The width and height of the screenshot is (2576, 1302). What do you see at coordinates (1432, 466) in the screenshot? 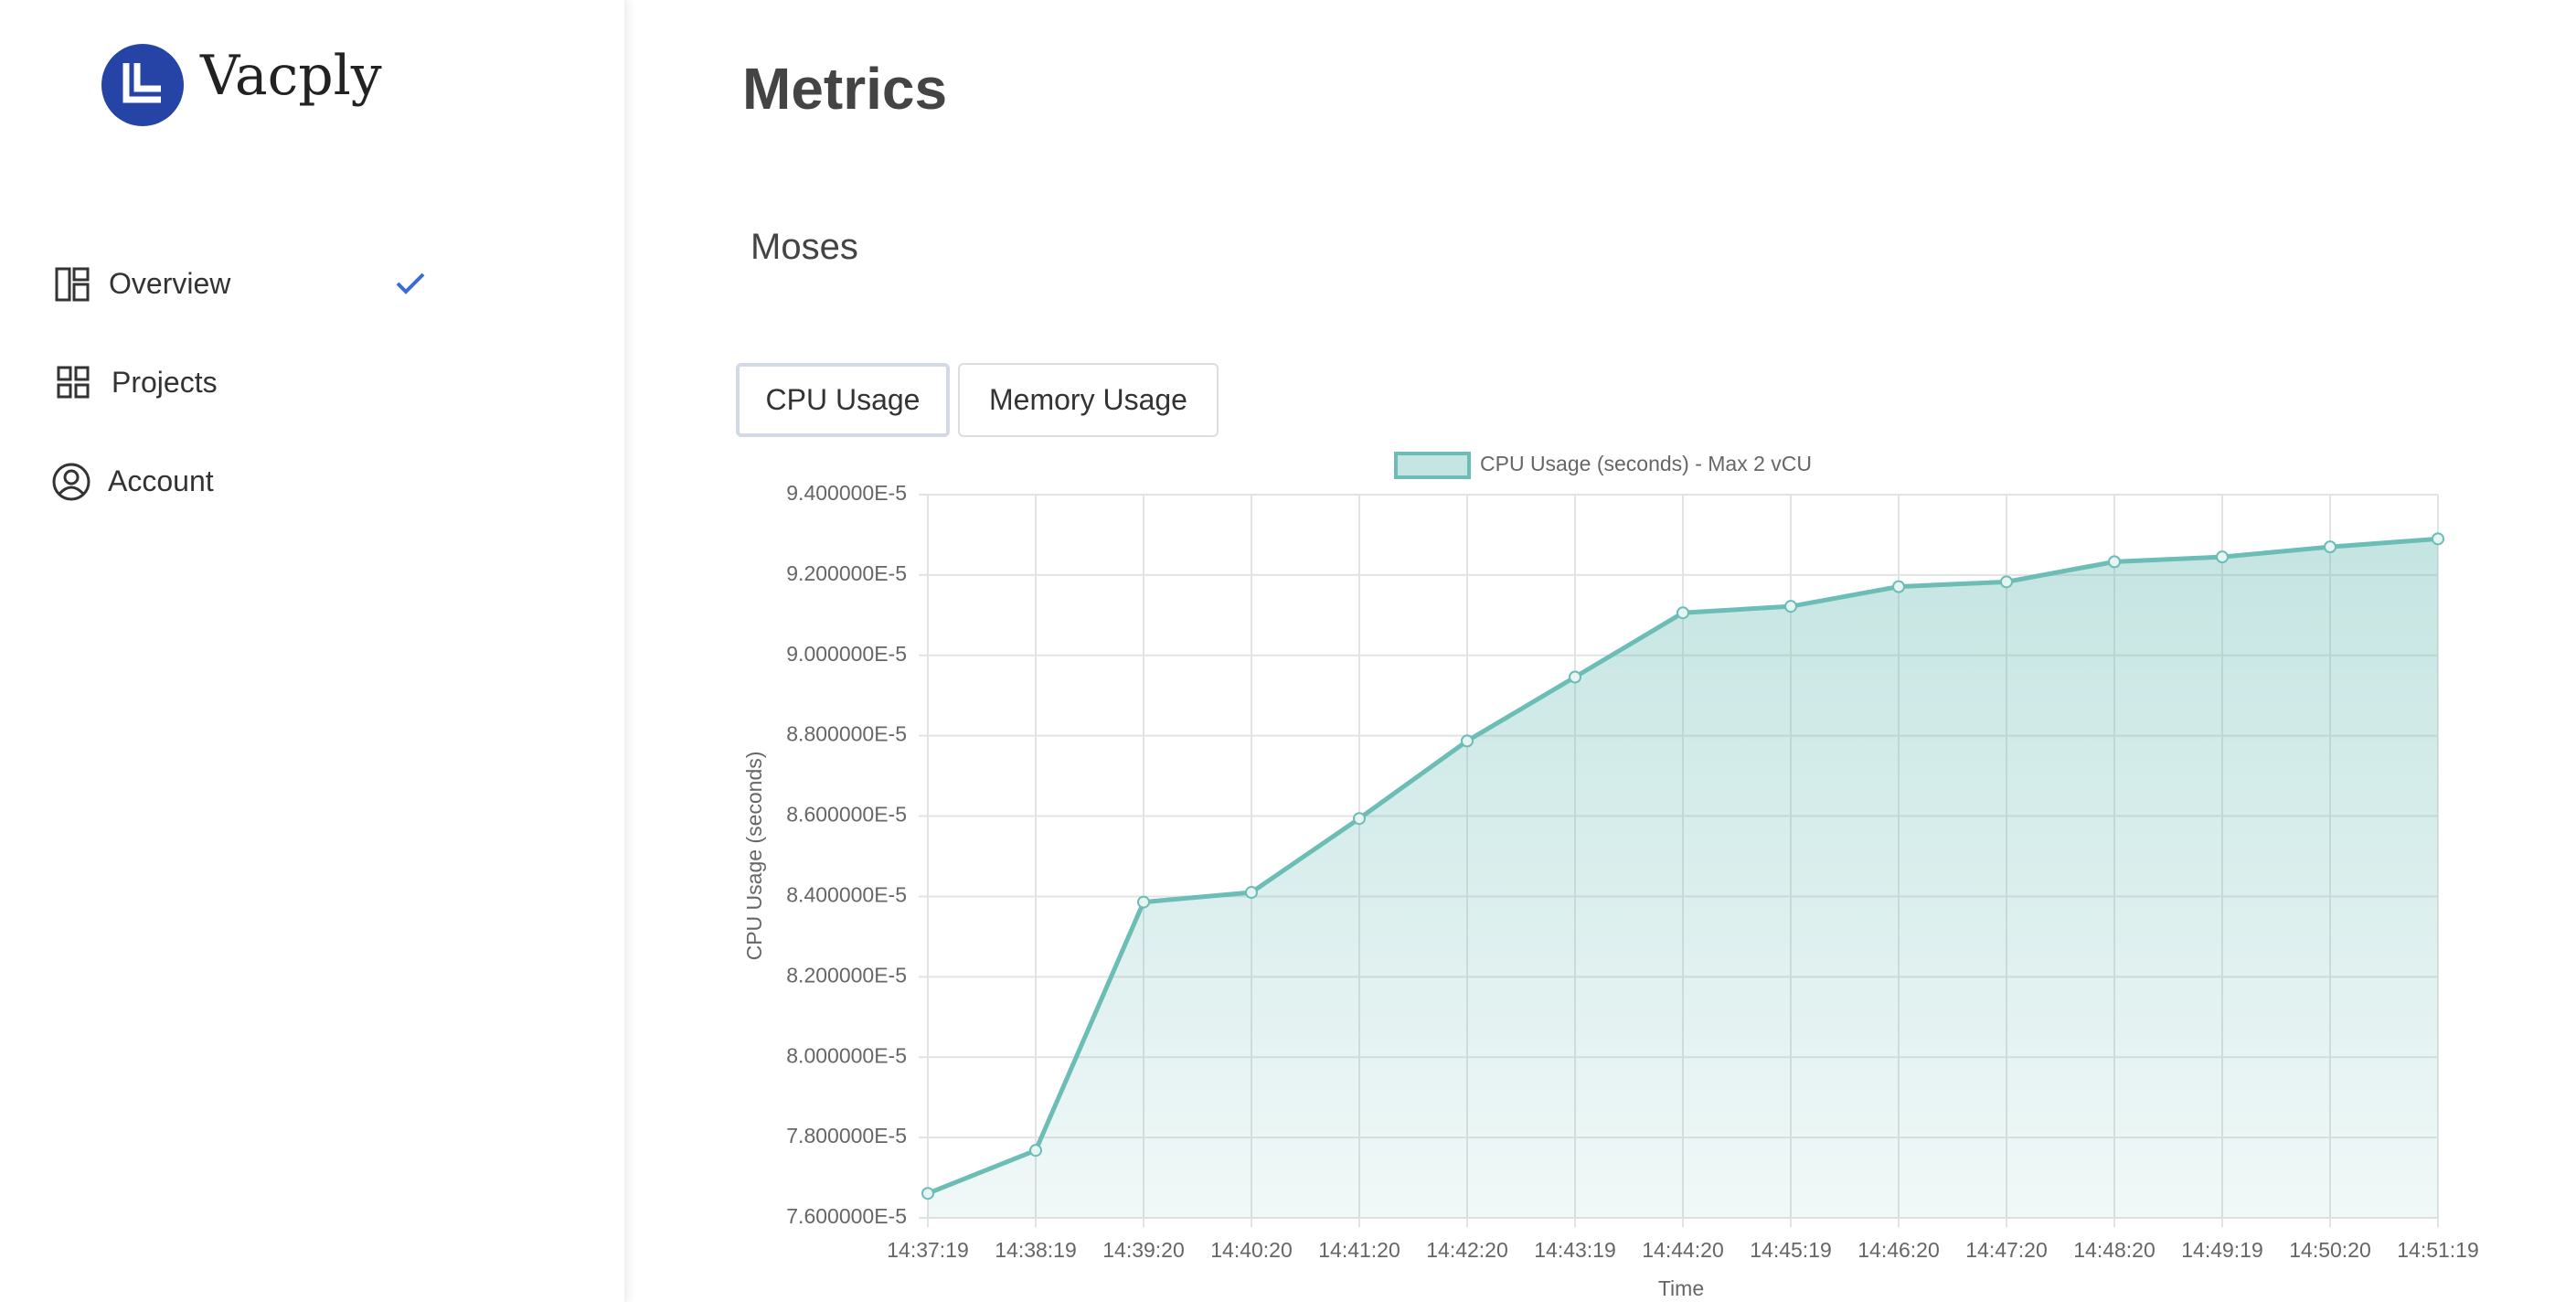
I see `legend-swatch` at bounding box center [1432, 466].